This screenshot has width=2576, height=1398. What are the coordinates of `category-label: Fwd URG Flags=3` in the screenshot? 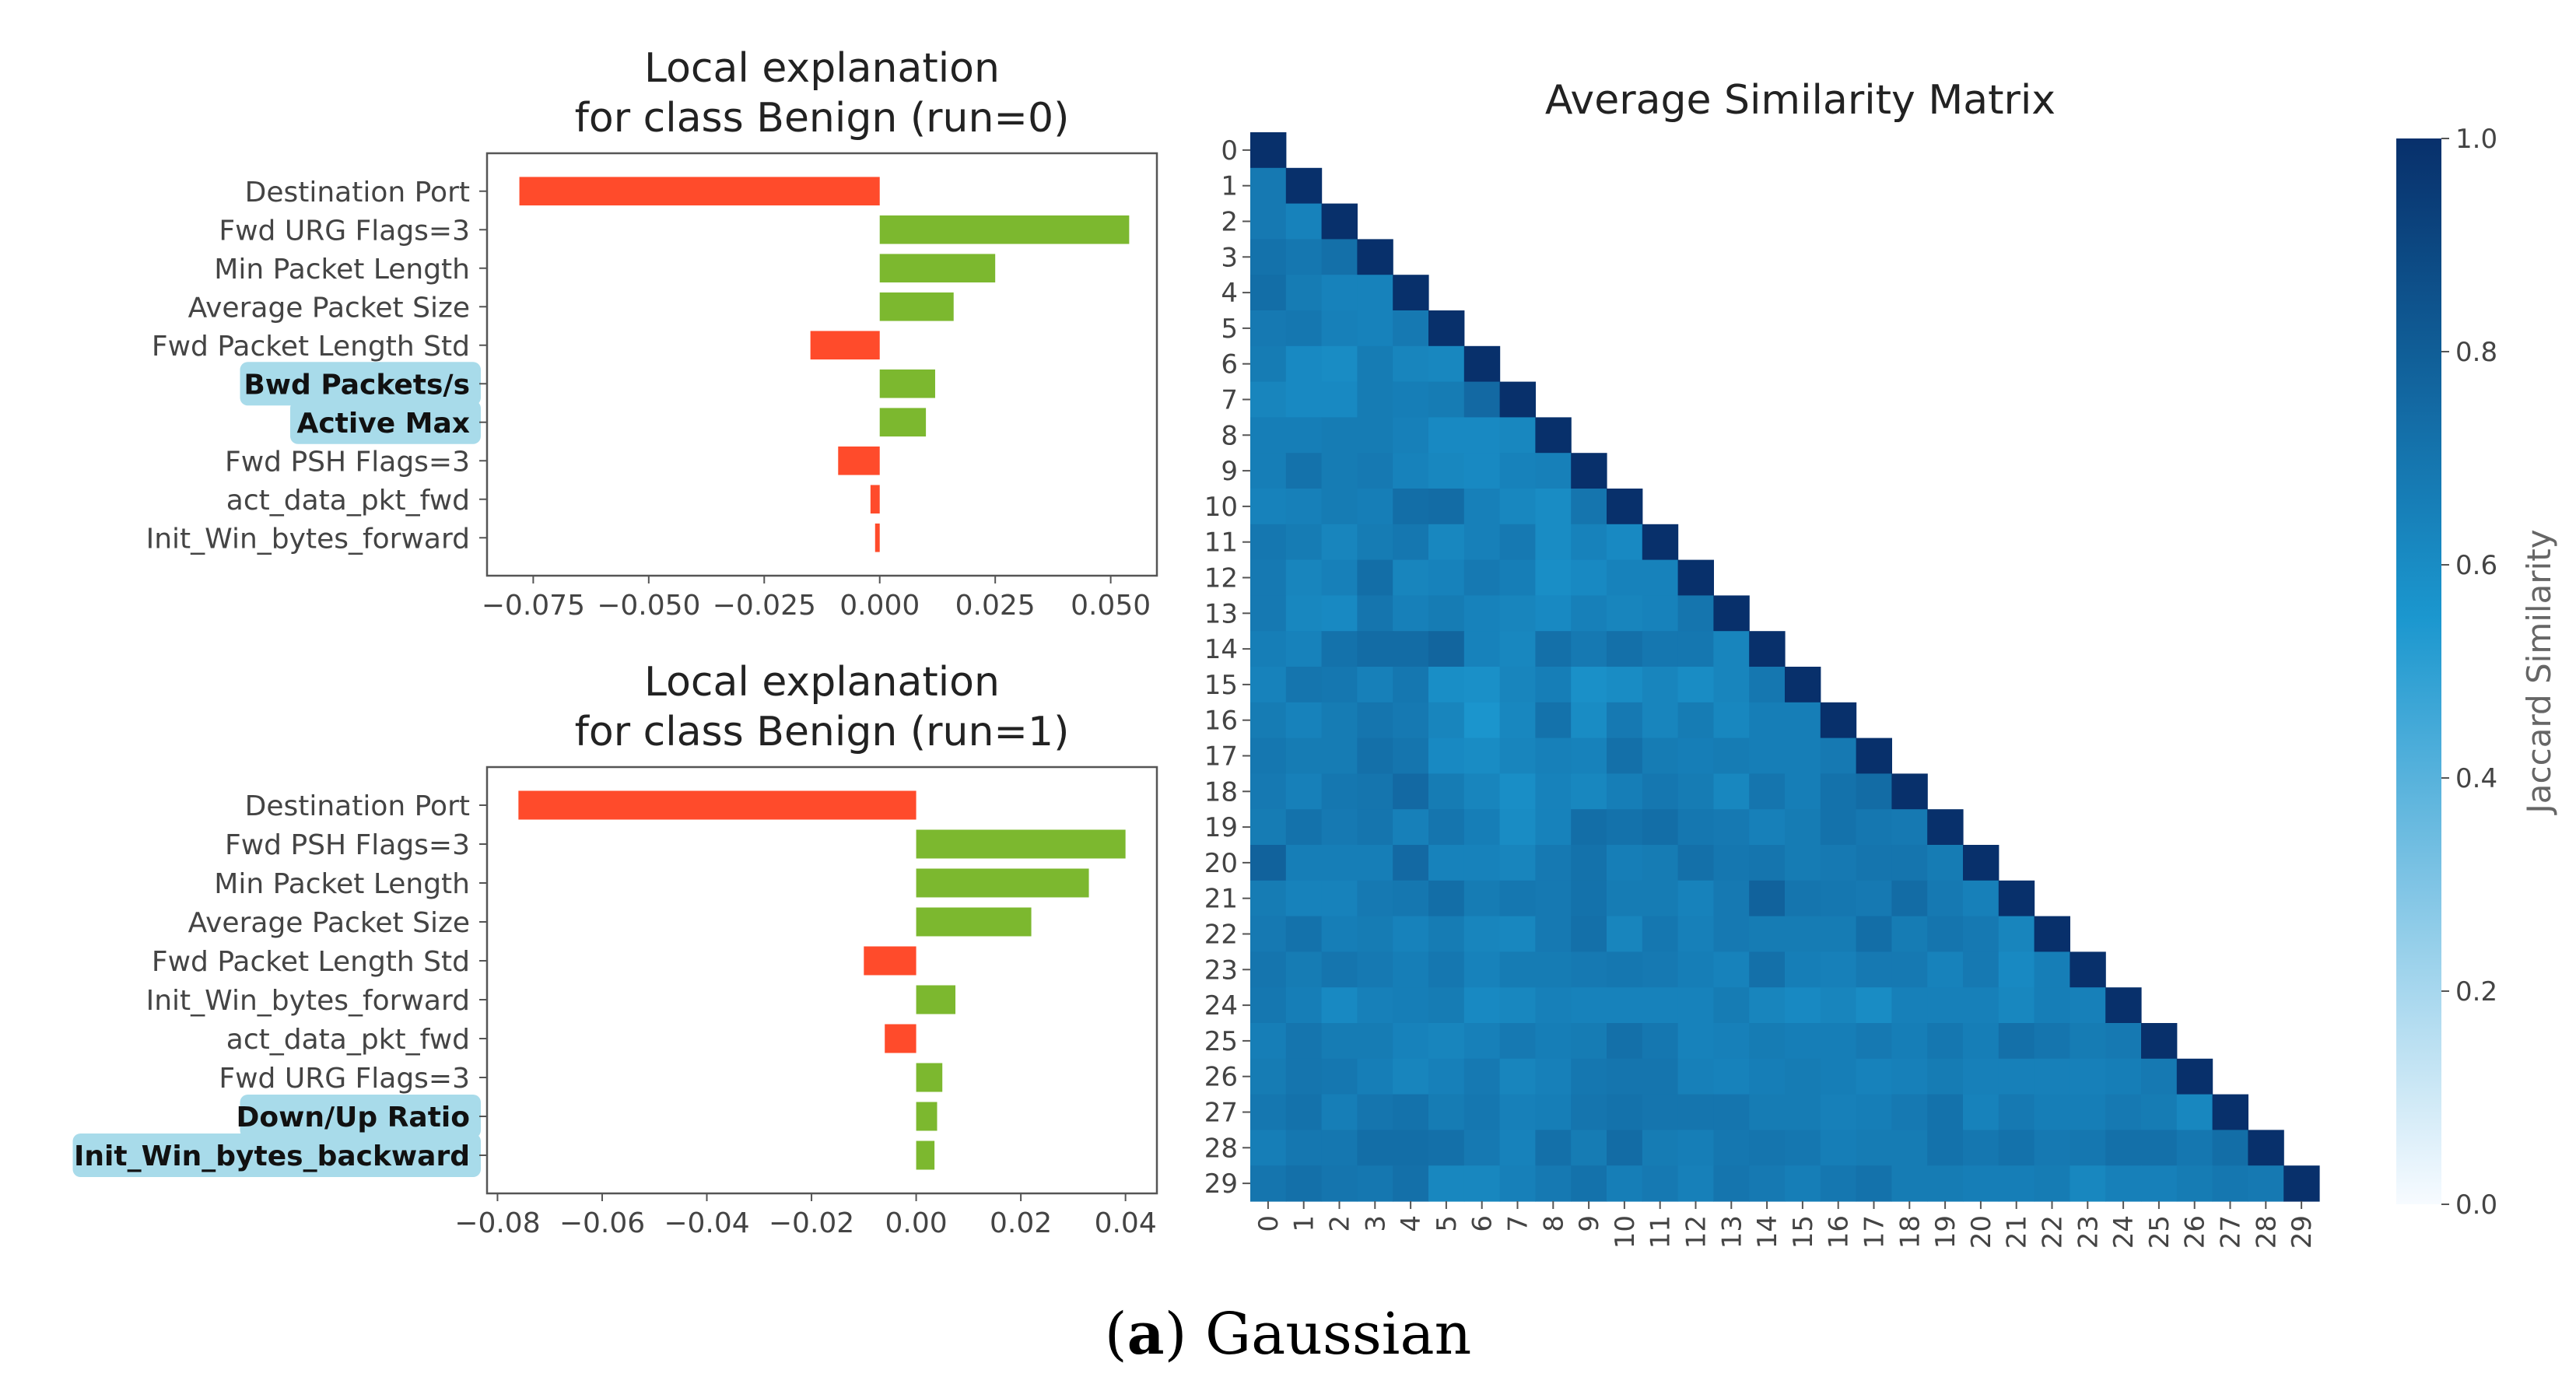 It's located at (344, 1079).